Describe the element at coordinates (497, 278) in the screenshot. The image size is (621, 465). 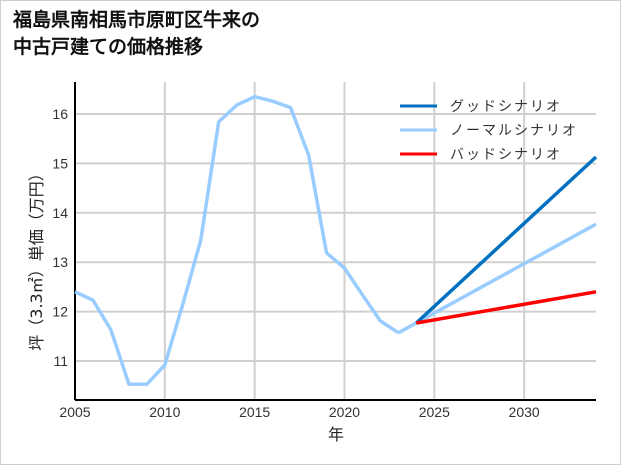
I see `normal-scenario-line` at that location.